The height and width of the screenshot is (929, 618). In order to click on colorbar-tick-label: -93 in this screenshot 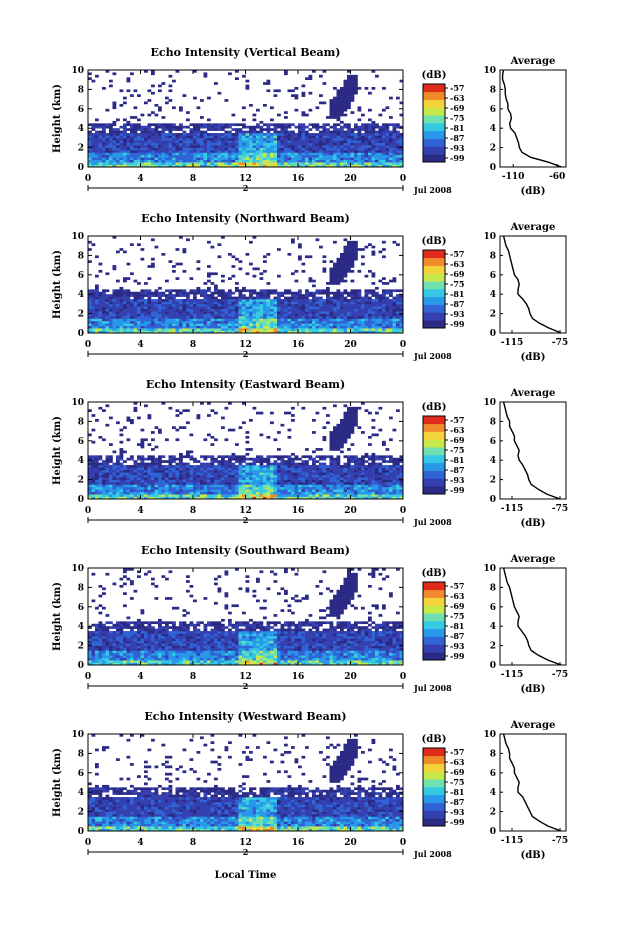, I will do `click(457, 148)`.